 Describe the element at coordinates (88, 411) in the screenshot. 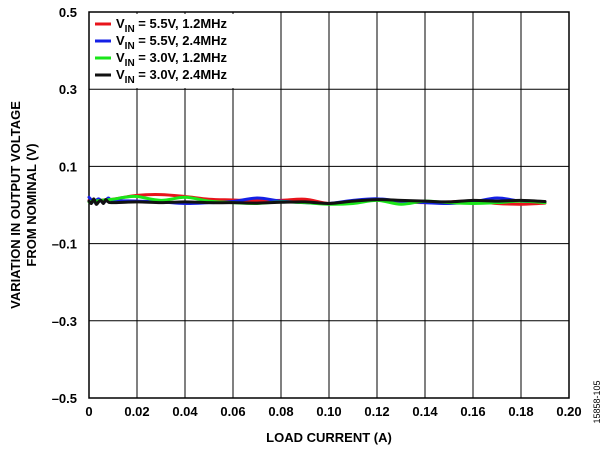

I see `x-tick-label: 0` at that location.